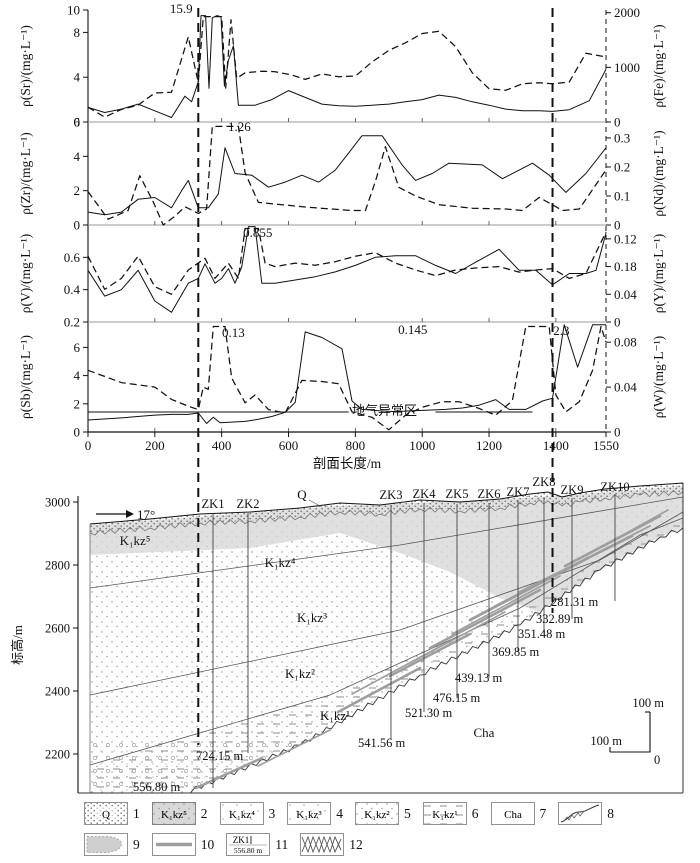  I want to click on left-tick-label: 0, so click(77, 122).